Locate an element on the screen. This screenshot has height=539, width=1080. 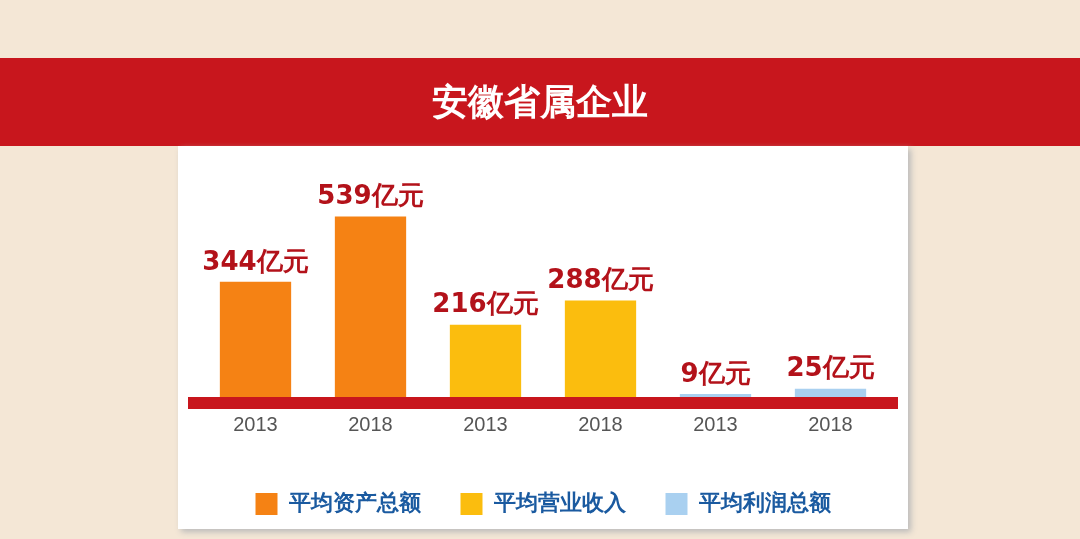
legend-label: 平均资产总额 is located at coordinates (354, 503).